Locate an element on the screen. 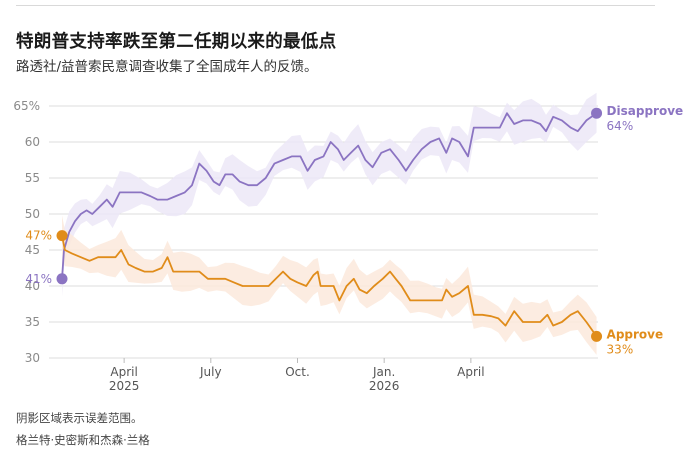 The height and width of the screenshot is (458, 697). start-value-label: 41% is located at coordinates (38, 279).